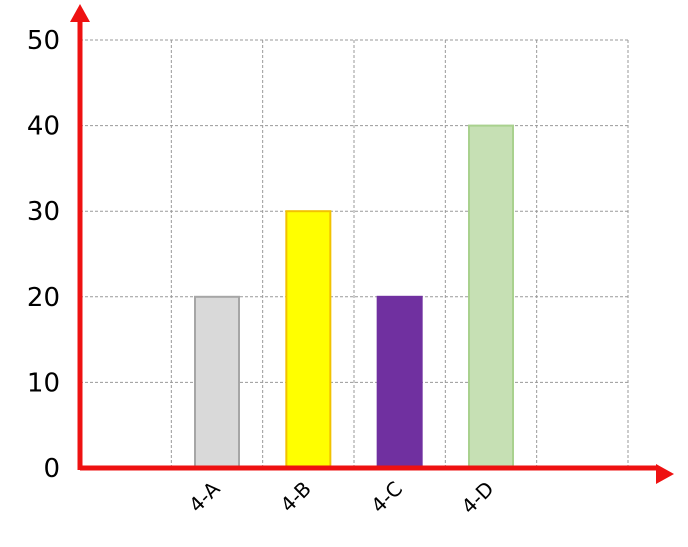 The image size is (688, 547). I want to click on bar-4-a, so click(217, 382).